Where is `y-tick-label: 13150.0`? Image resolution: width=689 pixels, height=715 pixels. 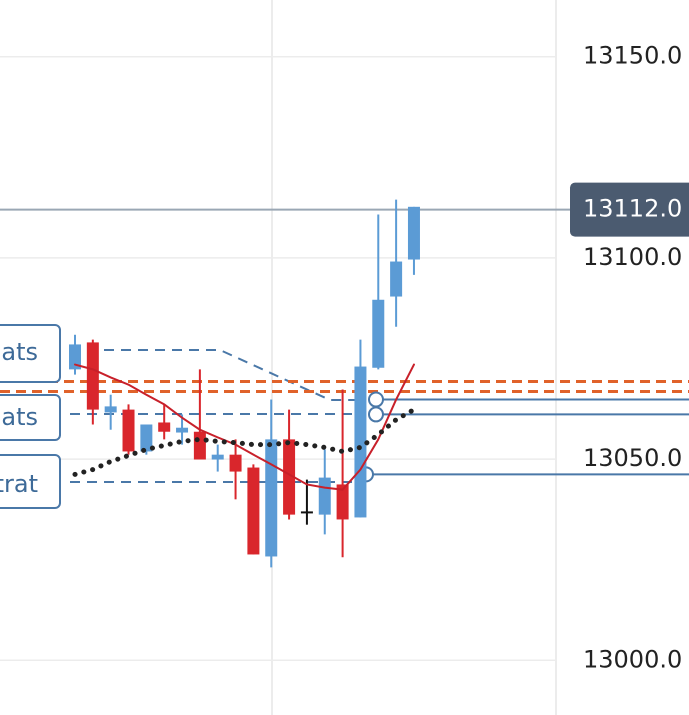 y-tick-label: 13150.0 is located at coordinates (632, 56).